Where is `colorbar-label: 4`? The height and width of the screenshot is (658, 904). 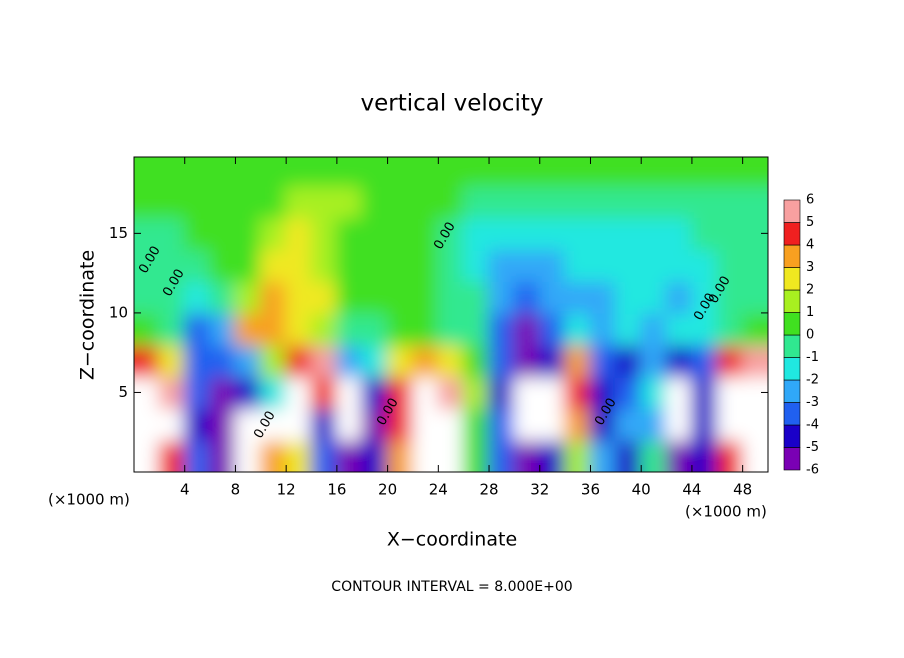
colorbar-label: 4 is located at coordinates (810, 245).